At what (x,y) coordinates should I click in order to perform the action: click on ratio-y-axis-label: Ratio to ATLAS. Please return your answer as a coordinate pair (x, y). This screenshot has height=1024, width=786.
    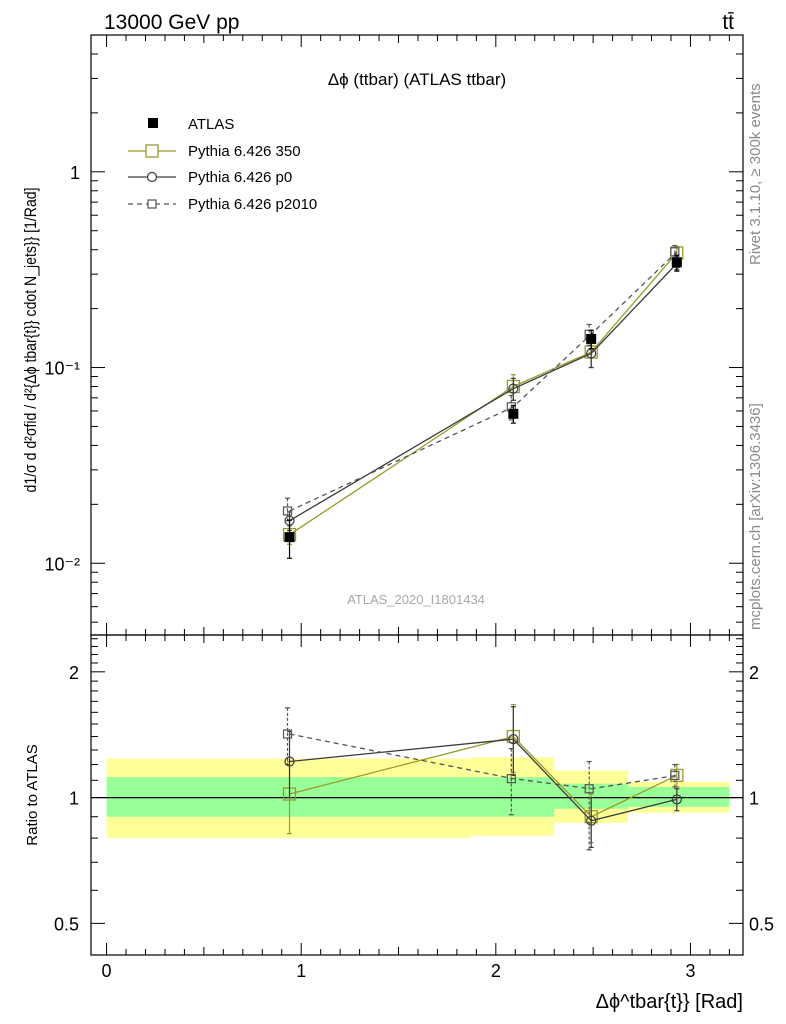
    Looking at the image, I should click on (32, 794).